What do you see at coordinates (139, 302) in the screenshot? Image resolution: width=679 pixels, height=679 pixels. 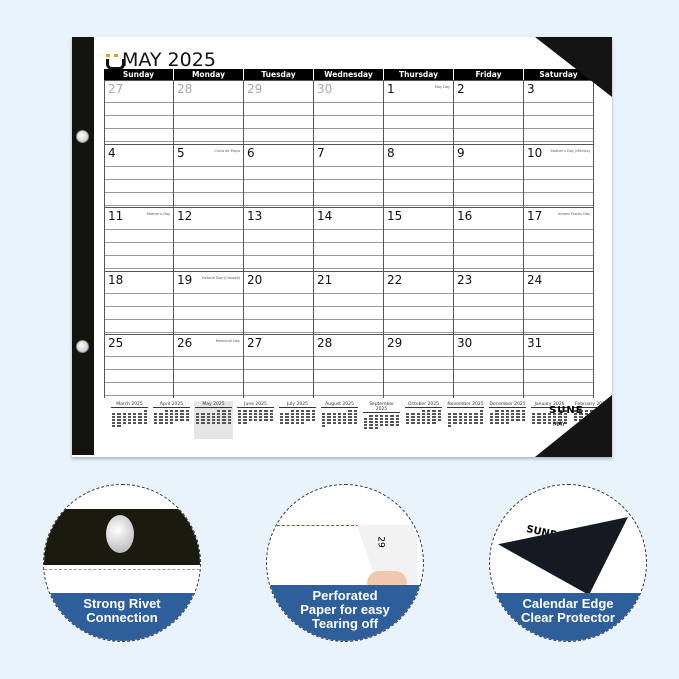 I see `day-cell: 18` at bounding box center [139, 302].